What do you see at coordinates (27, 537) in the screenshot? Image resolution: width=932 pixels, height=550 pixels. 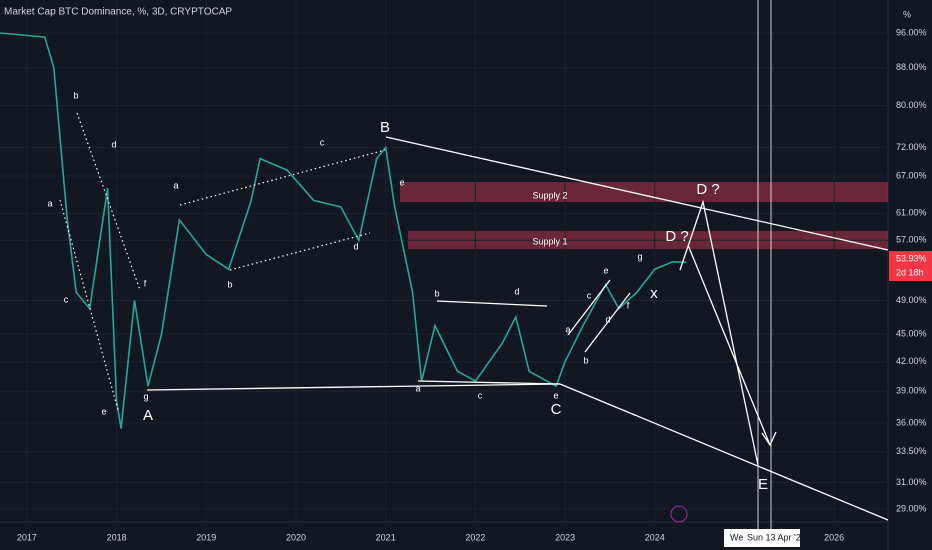 I see `x-tick-label: 2017` at bounding box center [27, 537].